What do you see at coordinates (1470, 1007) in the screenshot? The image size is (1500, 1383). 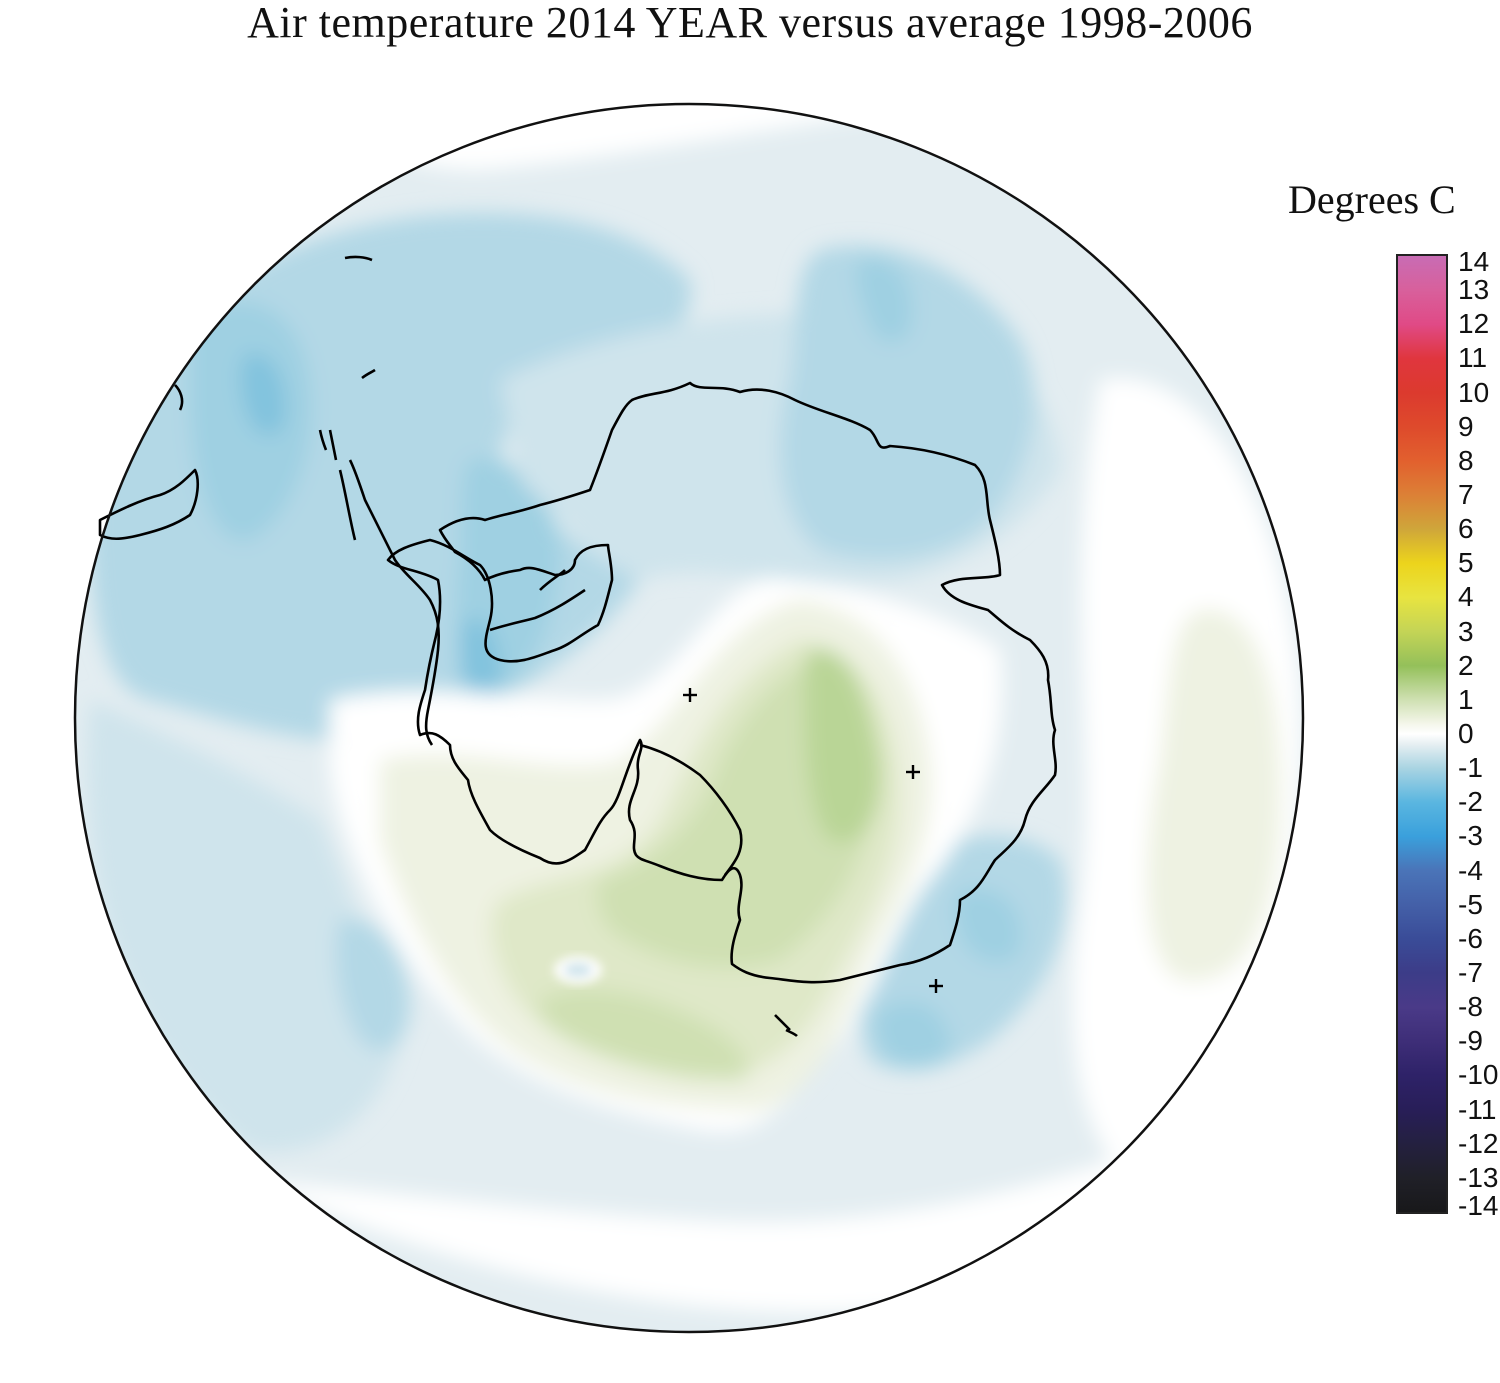 I see `colorbar-tick-label: -8` at bounding box center [1470, 1007].